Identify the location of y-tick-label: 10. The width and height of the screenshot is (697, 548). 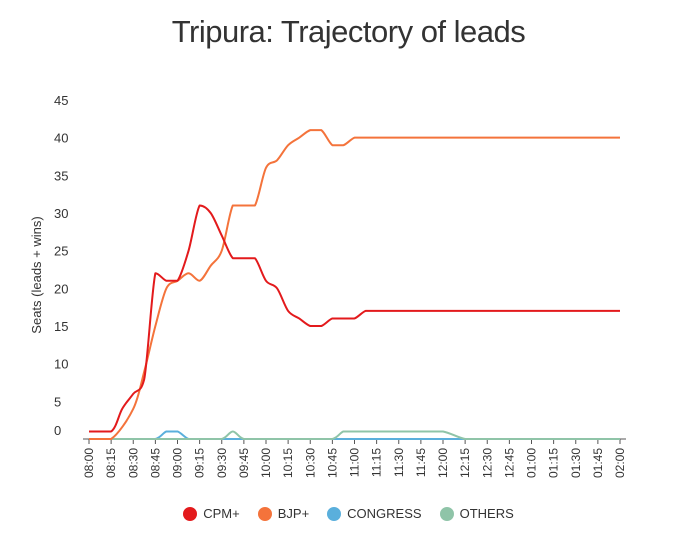
(61, 364).